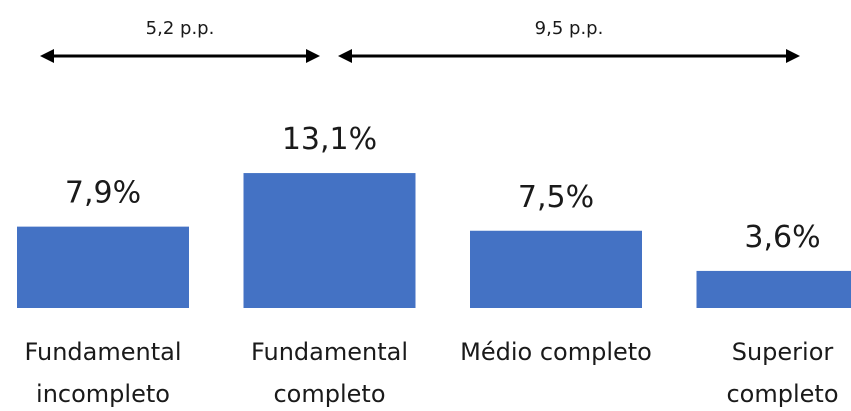  What do you see at coordinates (329, 394) in the screenshot?
I see `category-label-1-line-1: completo` at bounding box center [329, 394].